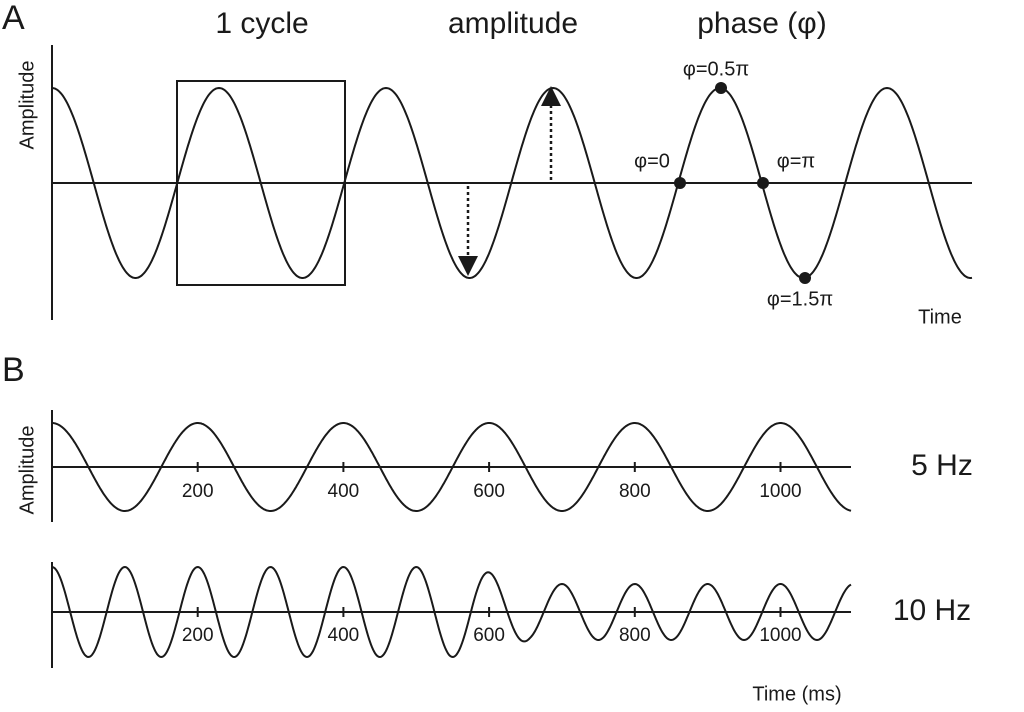  Describe the element at coordinates (940, 317) in the screenshot. I see `x-axis-label: Time` at that location.